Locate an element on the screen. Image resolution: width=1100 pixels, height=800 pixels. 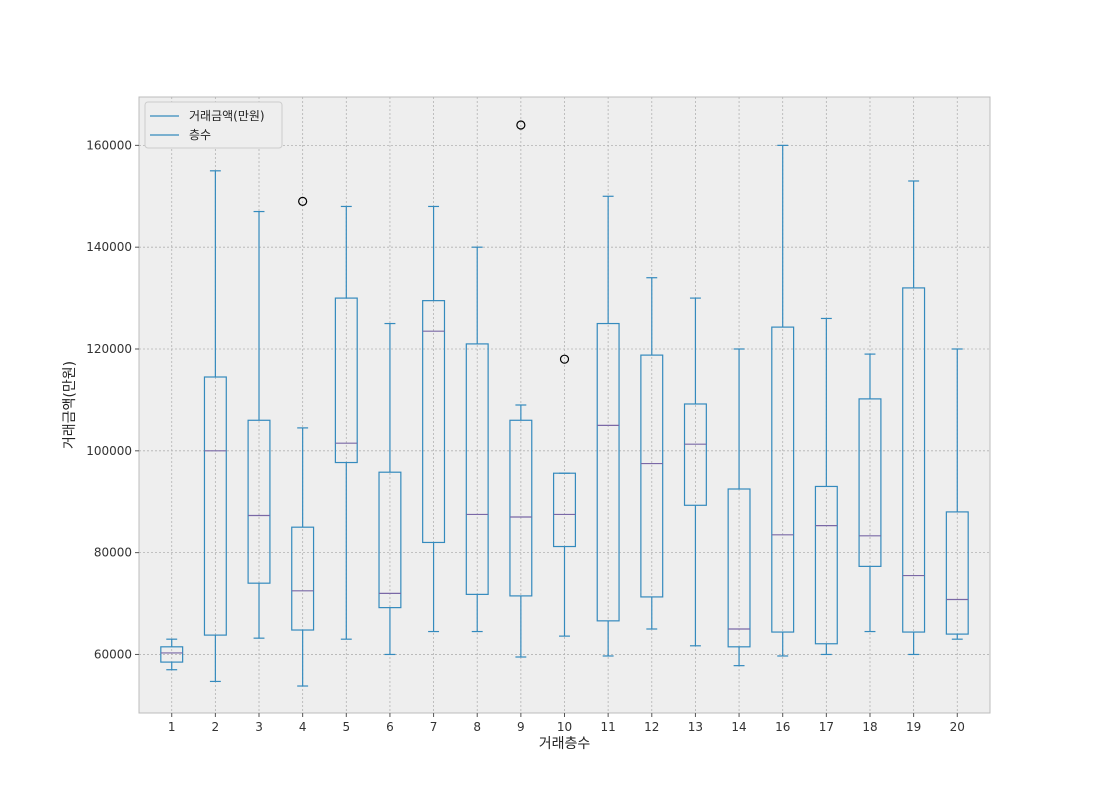
x-tick-label: 13 is located at coordinates (695, 727).